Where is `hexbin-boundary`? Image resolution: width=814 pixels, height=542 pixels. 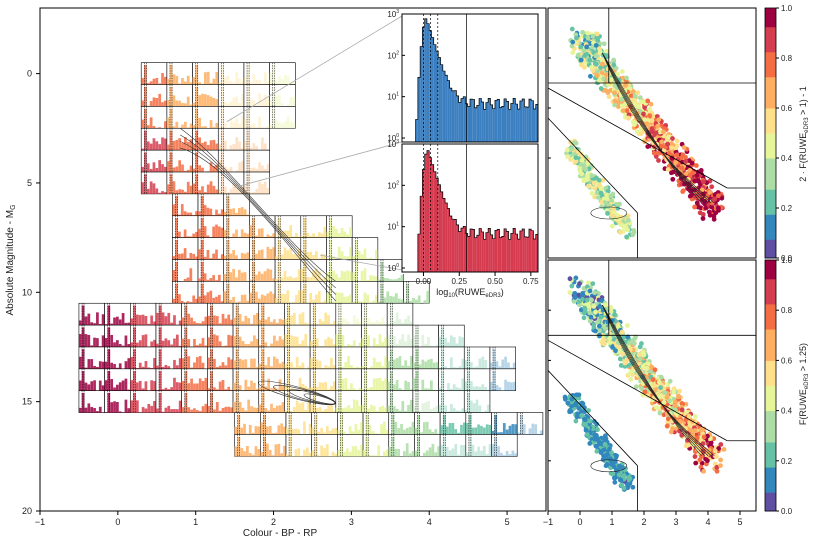 hexbin-boundary is located at coordinates (637, 390).